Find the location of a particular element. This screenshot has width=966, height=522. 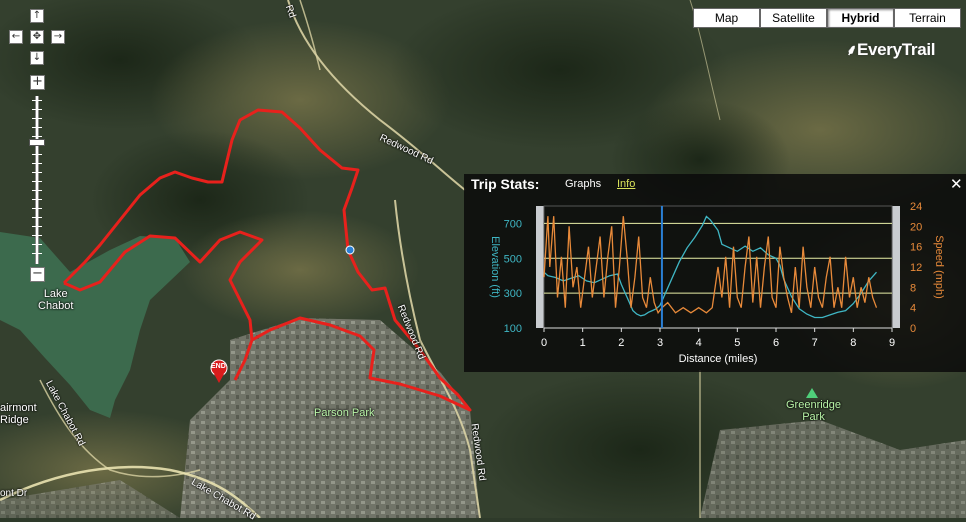

x-tick-label: 7 is located at coordinates (815, 343).